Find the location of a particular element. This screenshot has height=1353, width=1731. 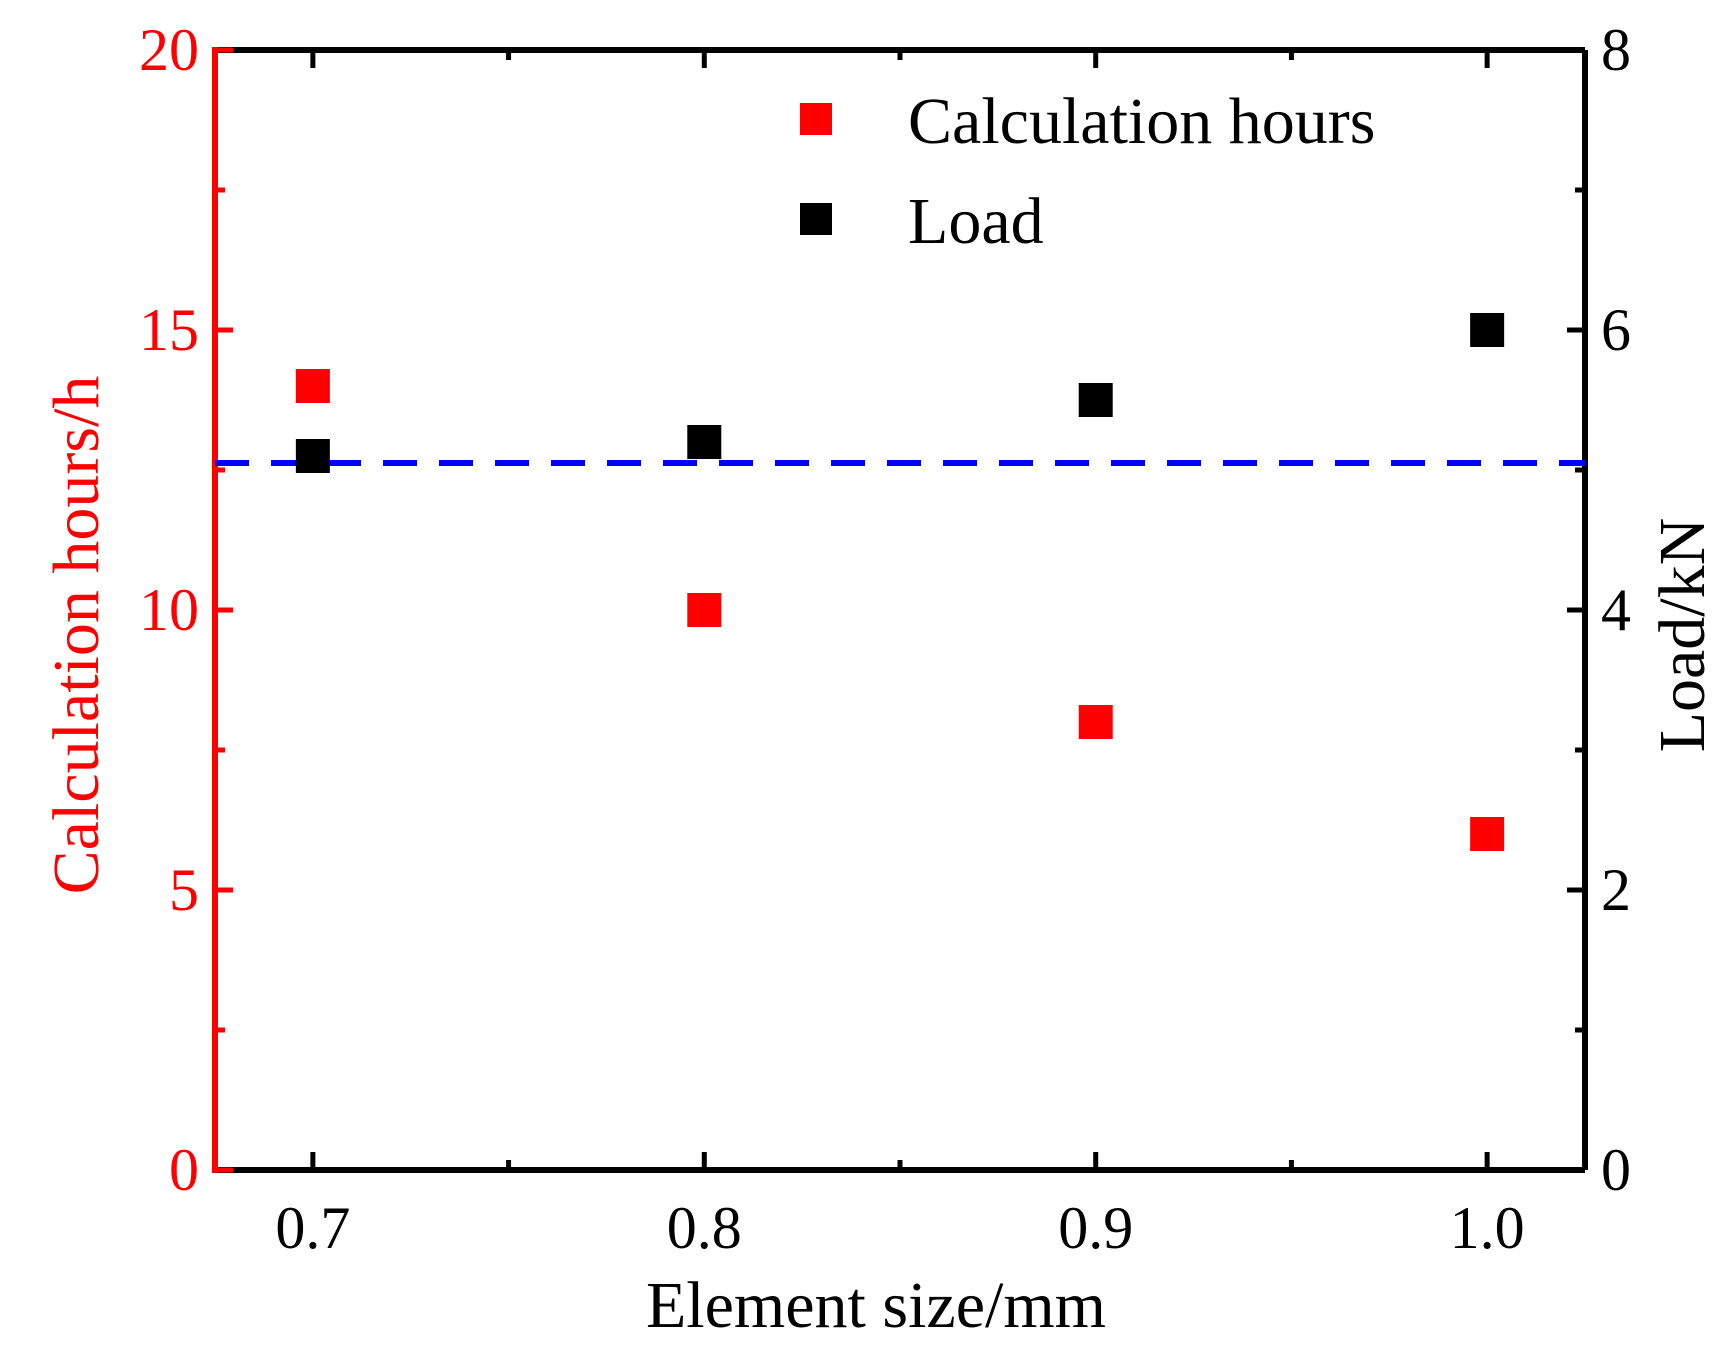

legend-label-load: Load is located at coordinates (976, 221).